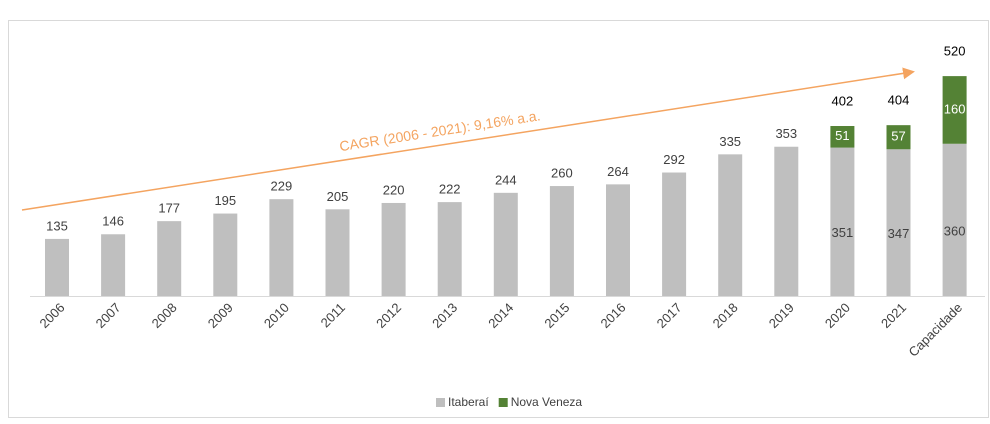  I want to click on data-label: 51, so click(842, 135).